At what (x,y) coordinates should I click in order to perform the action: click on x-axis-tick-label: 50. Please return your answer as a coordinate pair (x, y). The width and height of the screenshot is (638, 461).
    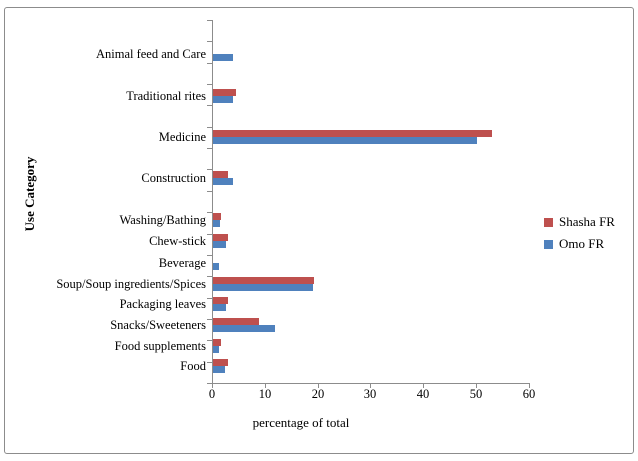
    Looking at the image, I should click on (476, 394).